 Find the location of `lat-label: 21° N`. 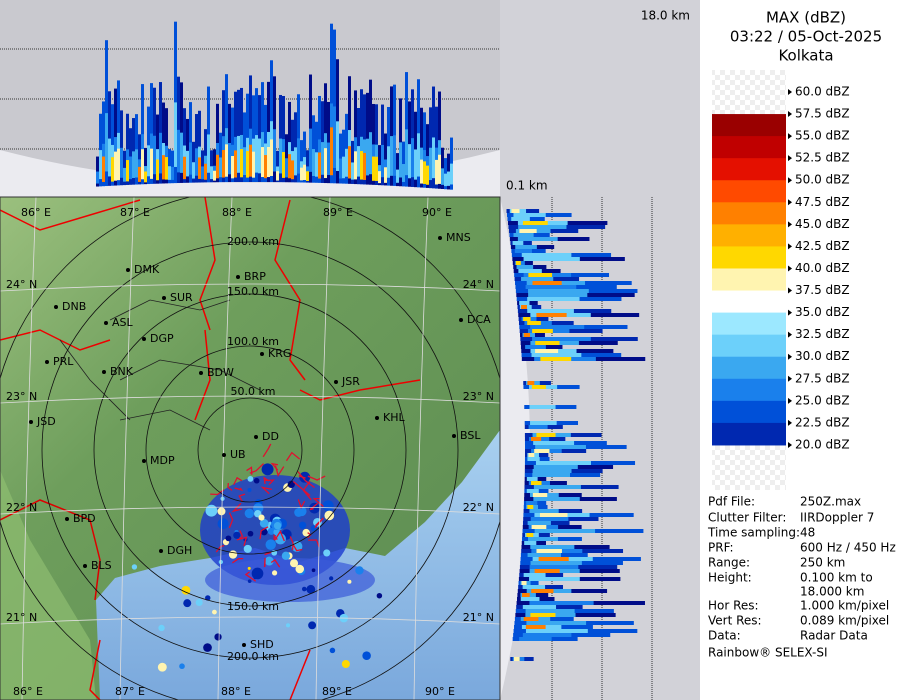

lat-label: 21° N is located at coordinates (21, 617).